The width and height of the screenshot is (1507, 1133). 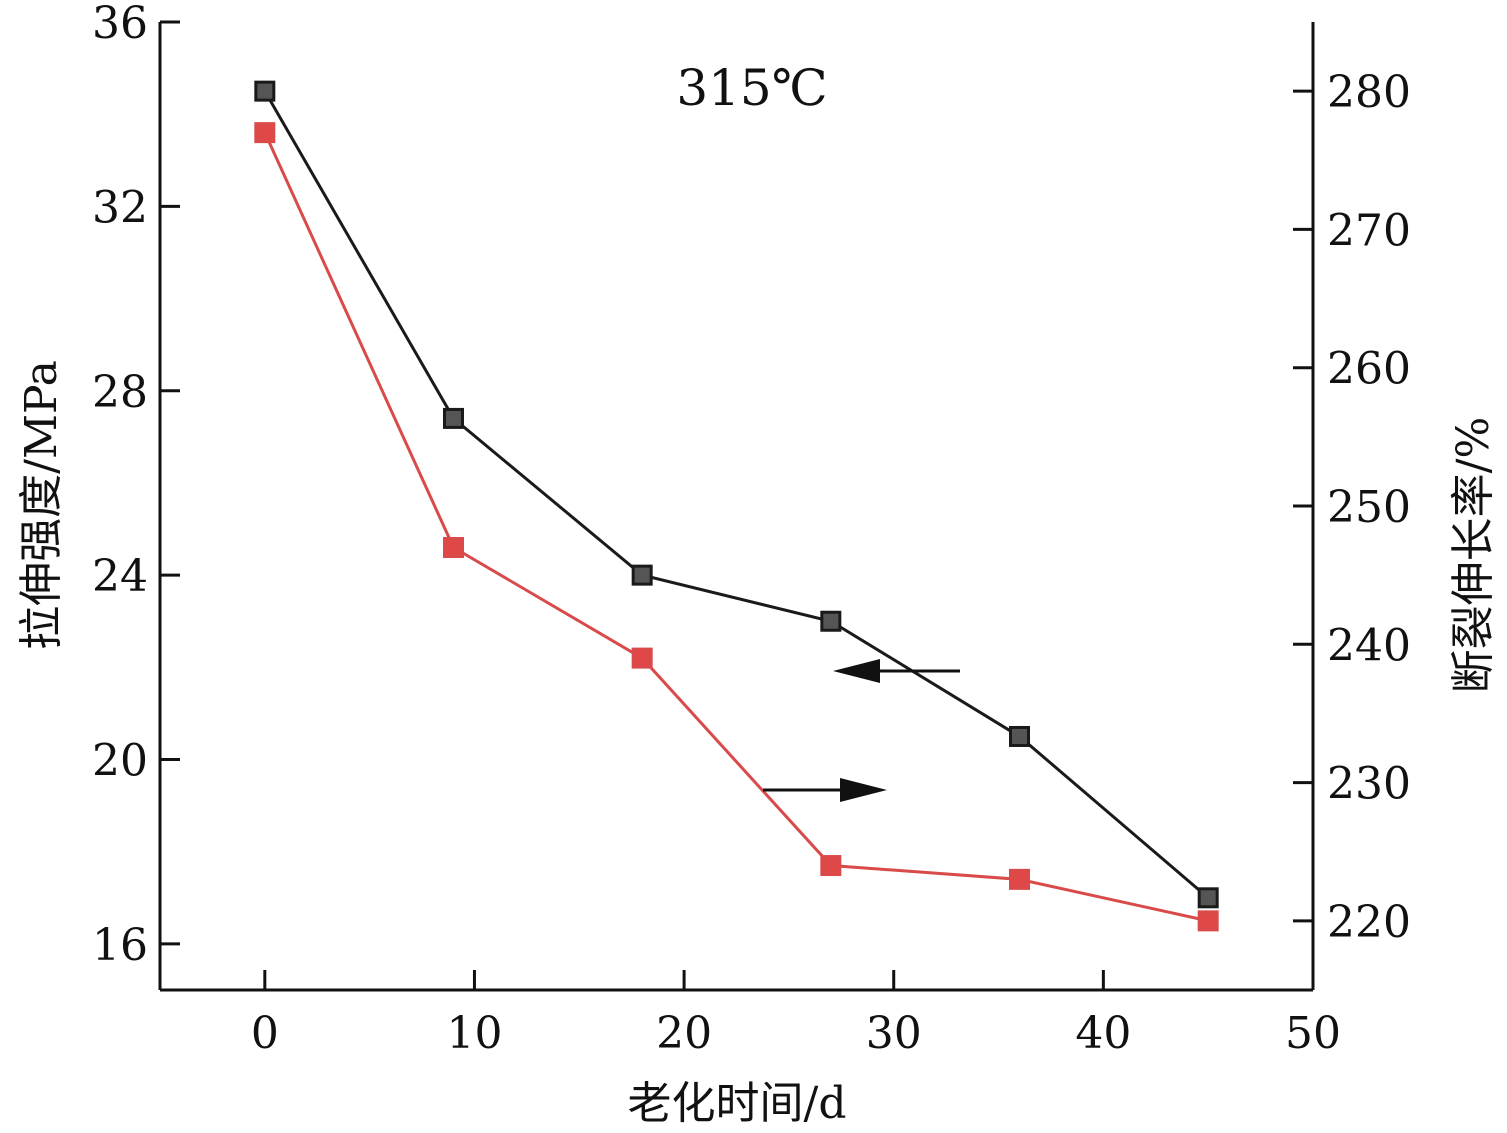 I want to click on y-left-tick-label: 24, so click(x=120, y=576).